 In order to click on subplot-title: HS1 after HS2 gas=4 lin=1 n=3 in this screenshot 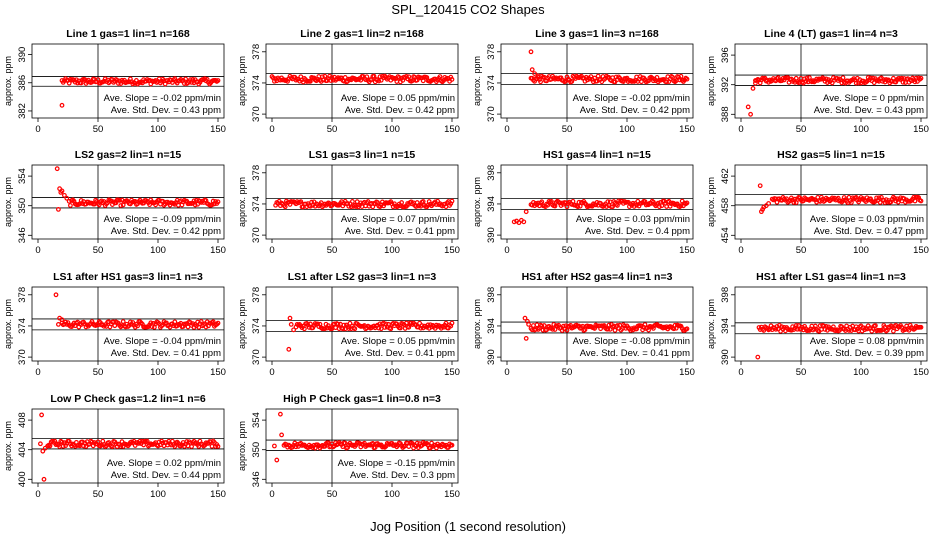, I will do `click(597, 277)`.